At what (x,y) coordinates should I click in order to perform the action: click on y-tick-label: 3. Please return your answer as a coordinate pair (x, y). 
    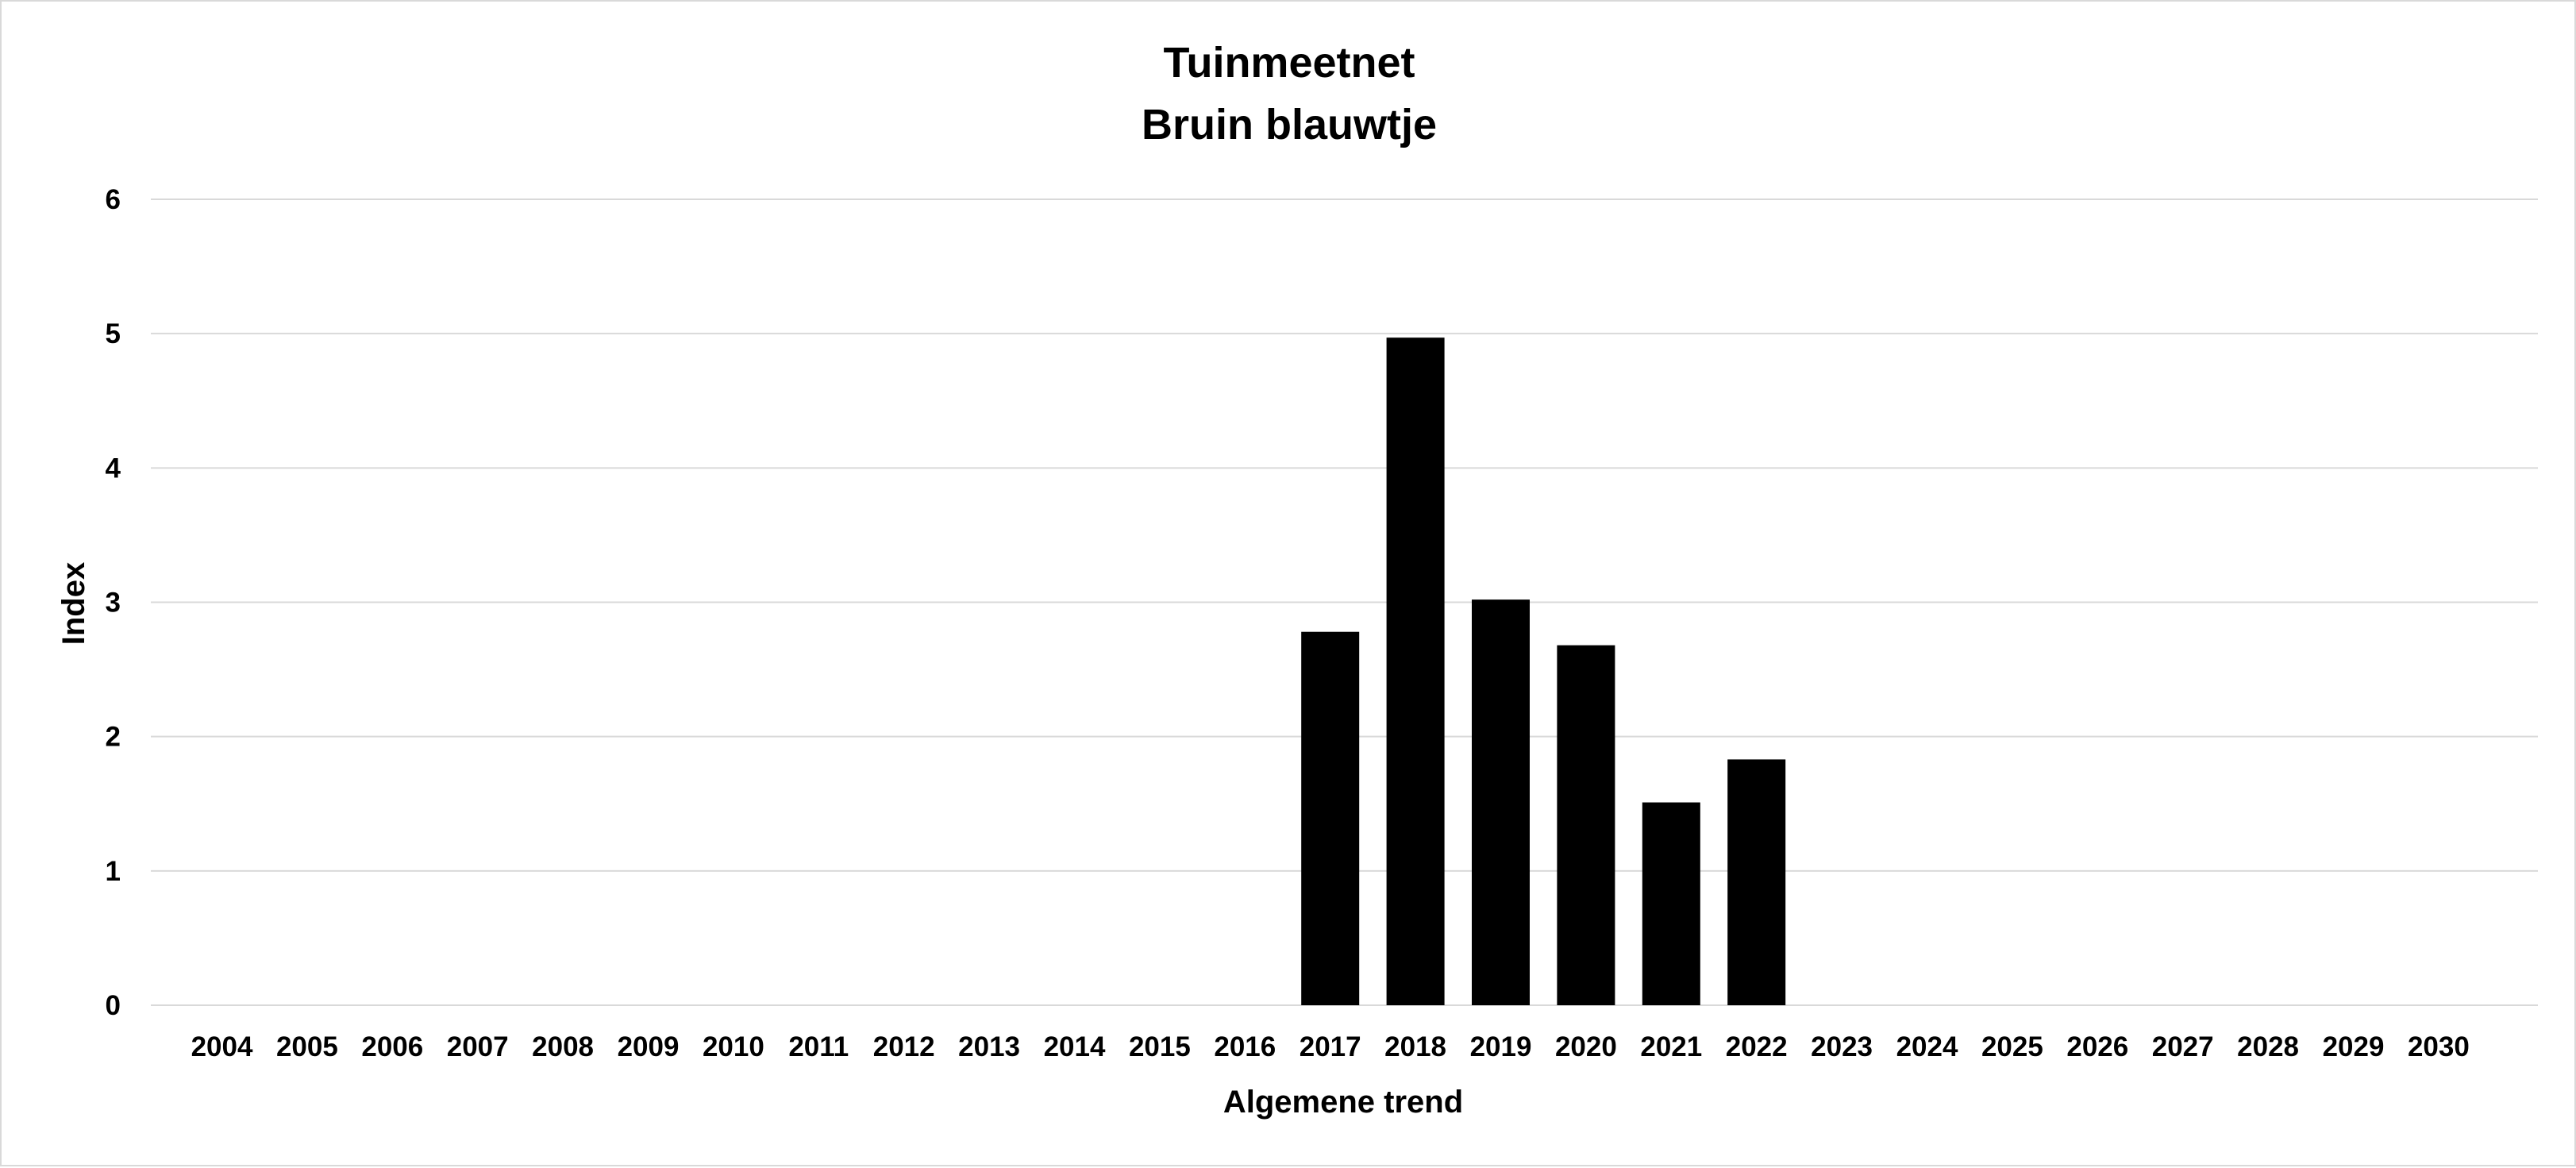
    Looking at the image, I should click on (113, 603).